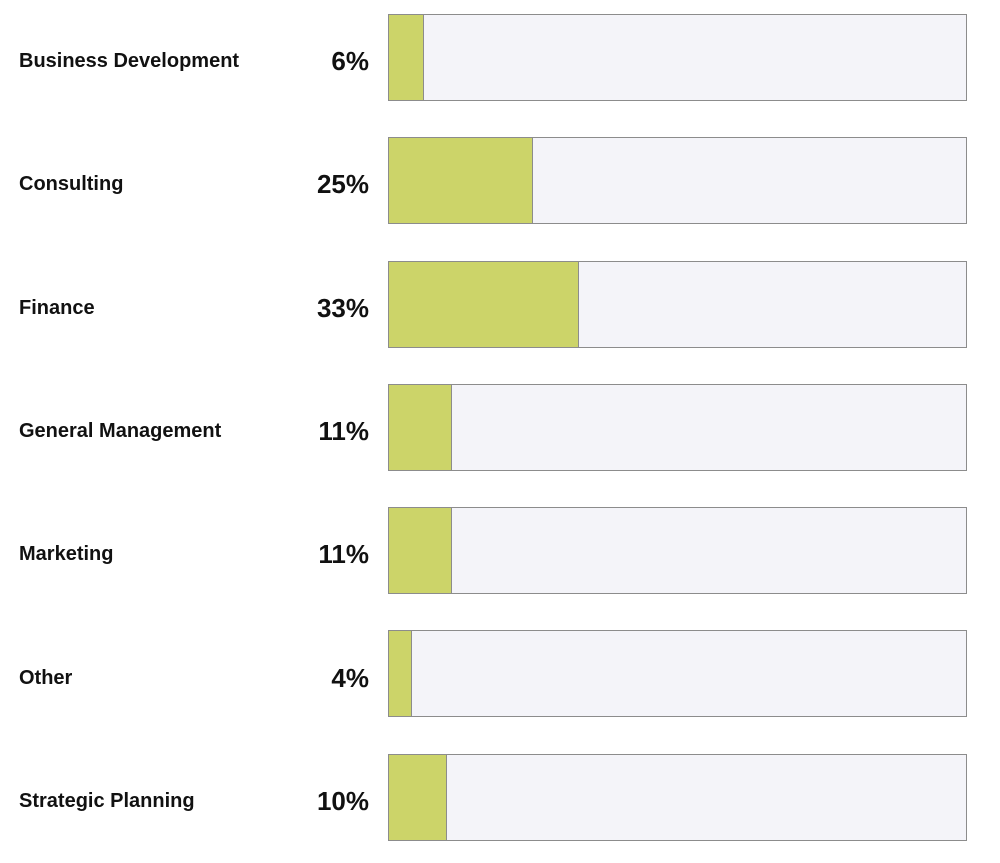 This screenshot has width=1000, height=863. Describe the element at coordinates (421, 551) in the screenshot. I see `bar-marketing` at that location.